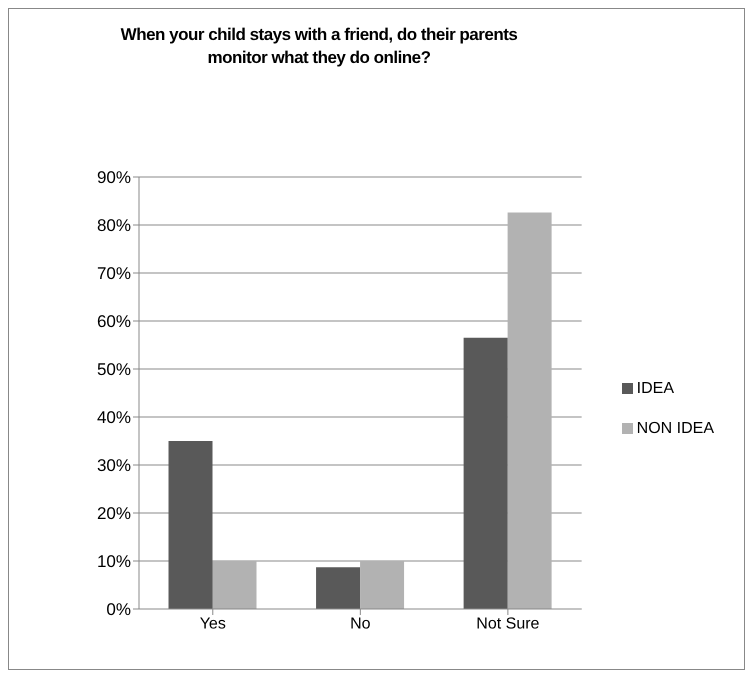  What do you see at coordinates (113, 226) in the screenshot?
I see `y-tick-label: 80%` at bounding box center [113, 226].